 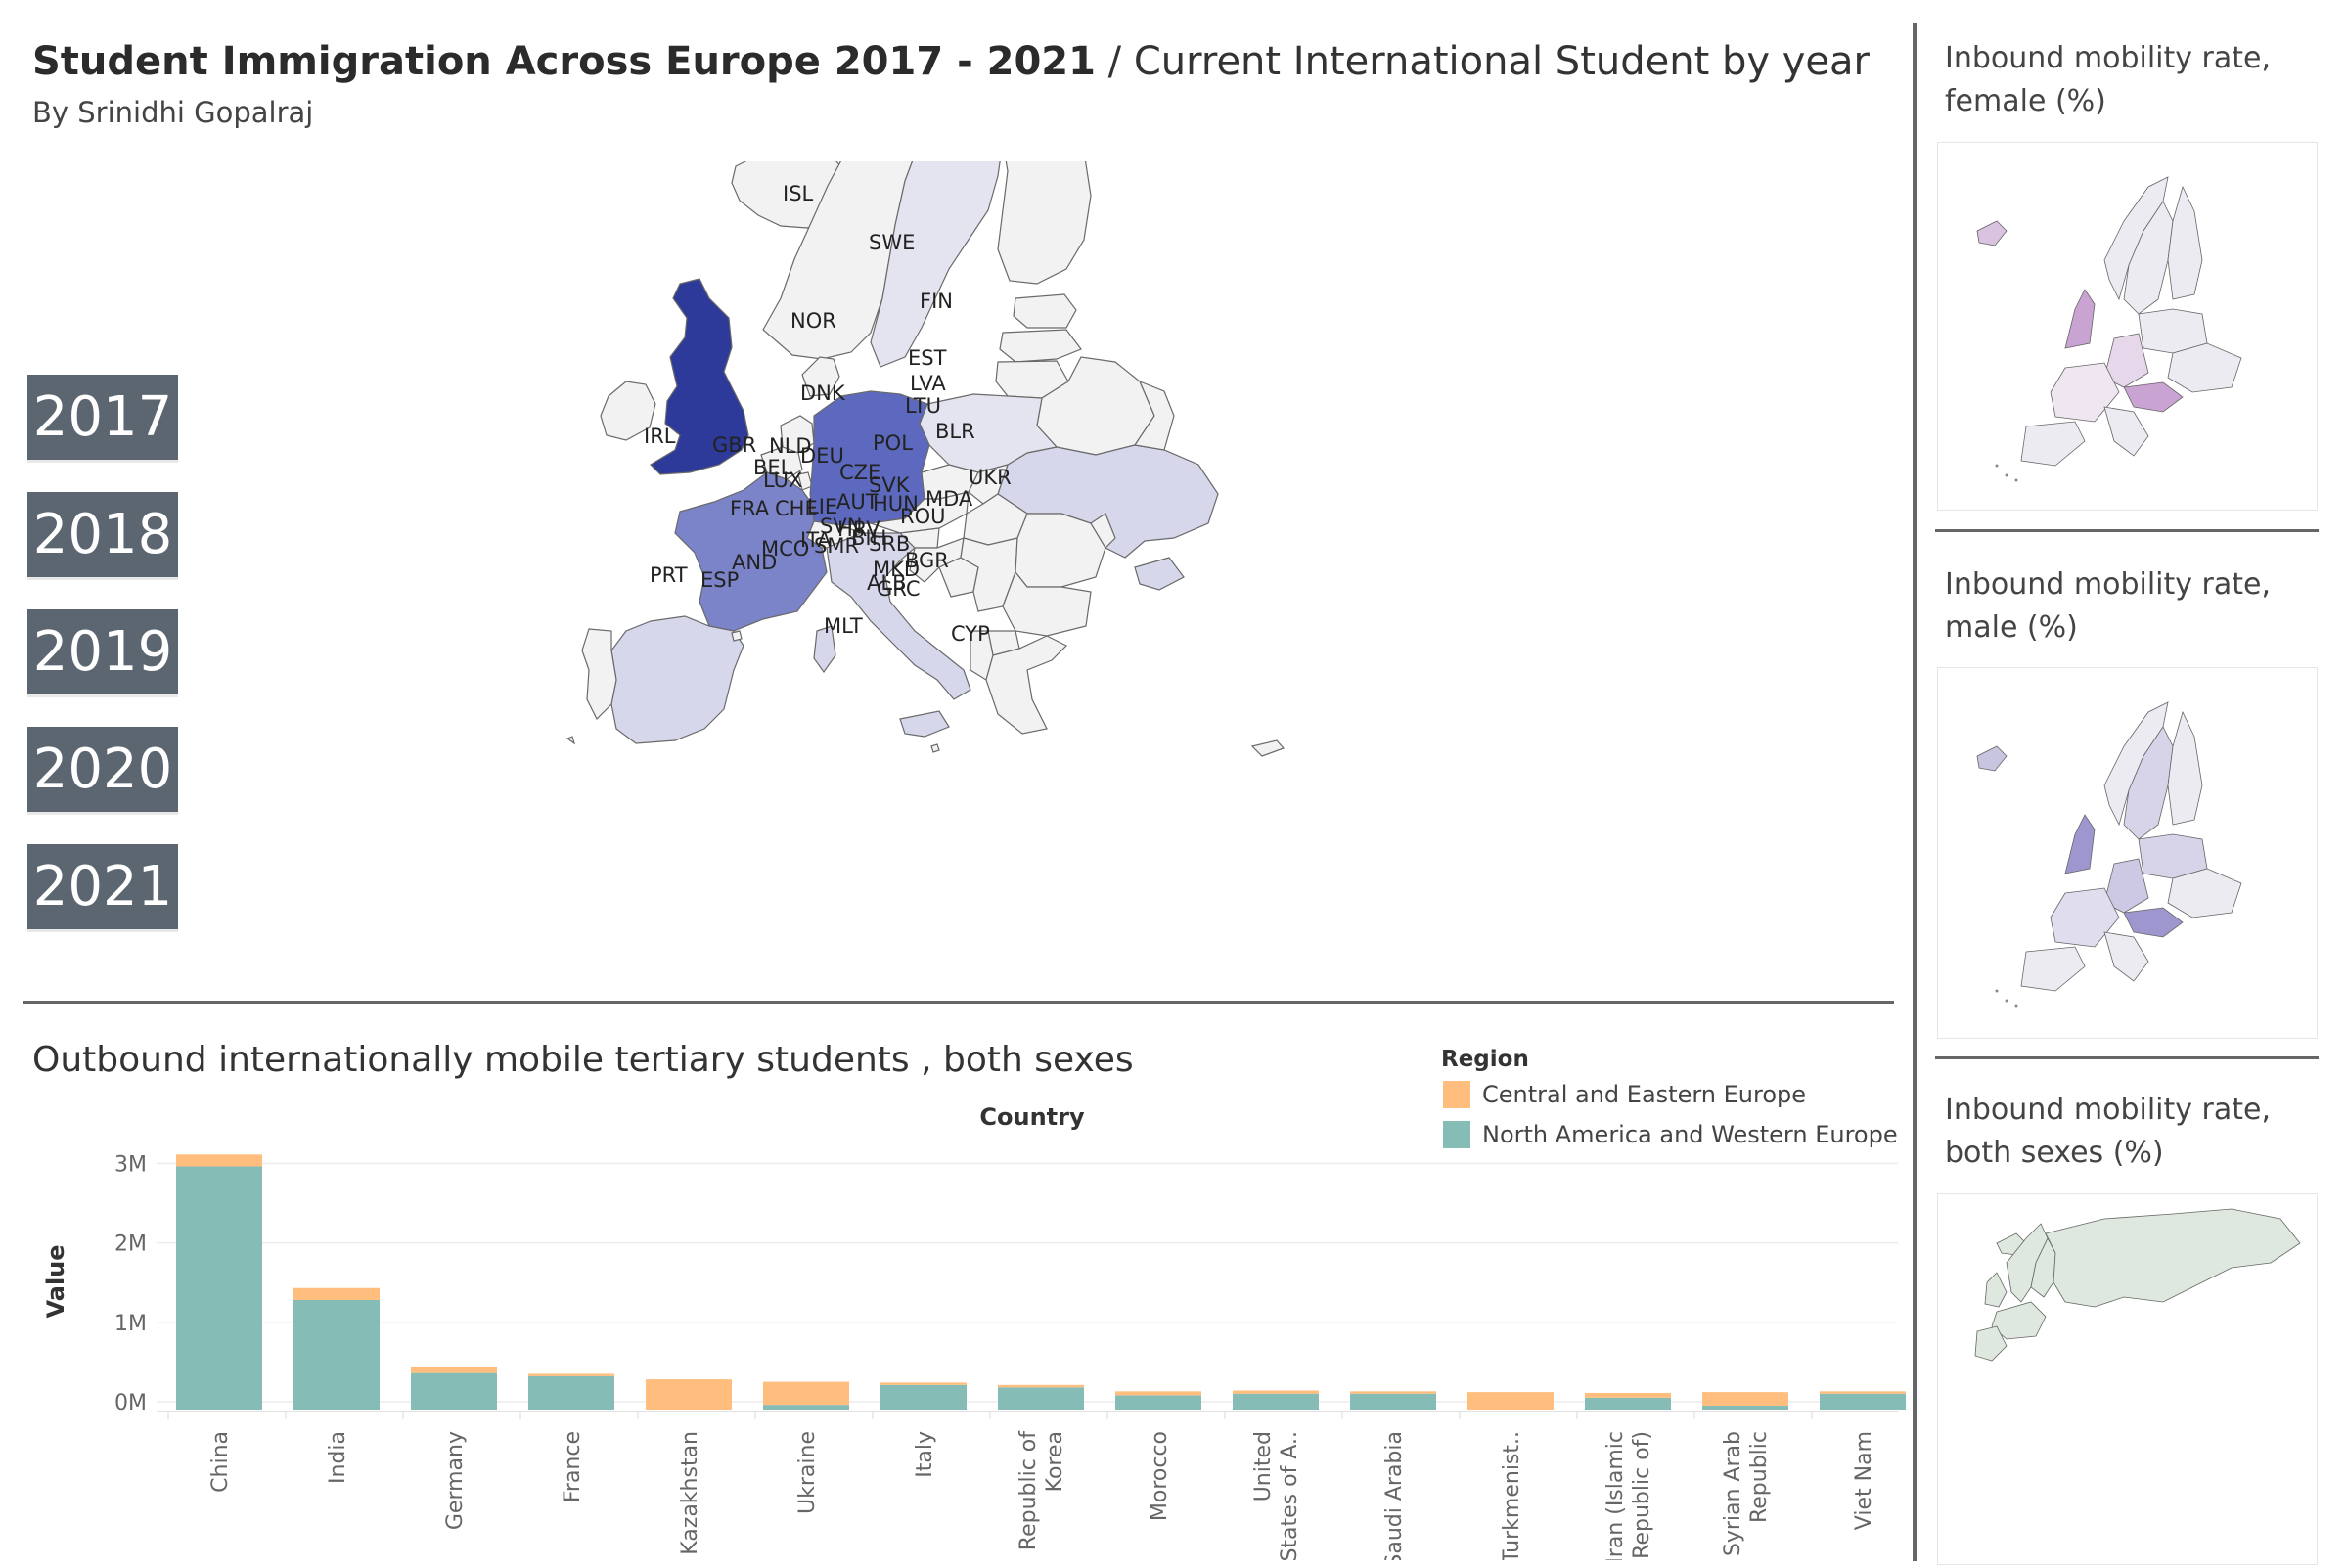 What do you see at coordinates (103, 771) in the screenshot?
I see `year-button-2020: 2020` at bounding box center [103, 771].